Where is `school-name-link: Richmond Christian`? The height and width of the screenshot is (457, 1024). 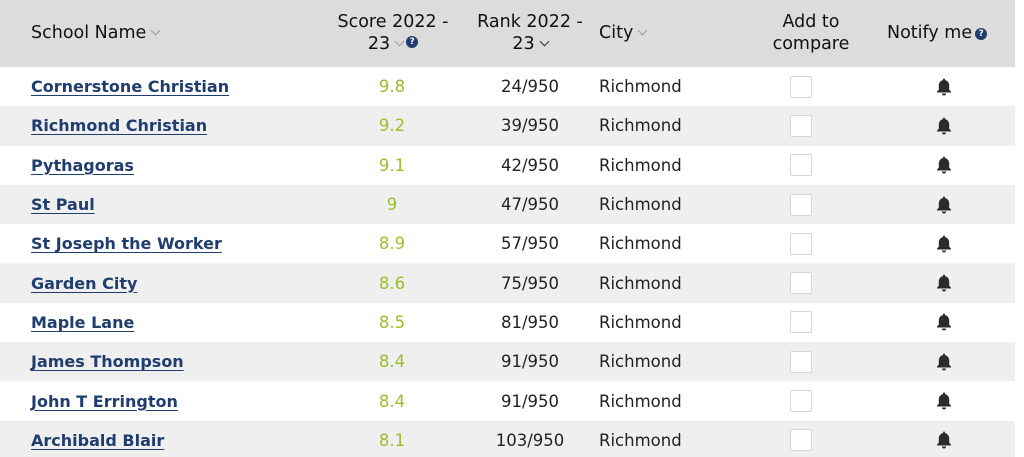
school-name-link: Richmond Christian is located at coordinates (119, 126).